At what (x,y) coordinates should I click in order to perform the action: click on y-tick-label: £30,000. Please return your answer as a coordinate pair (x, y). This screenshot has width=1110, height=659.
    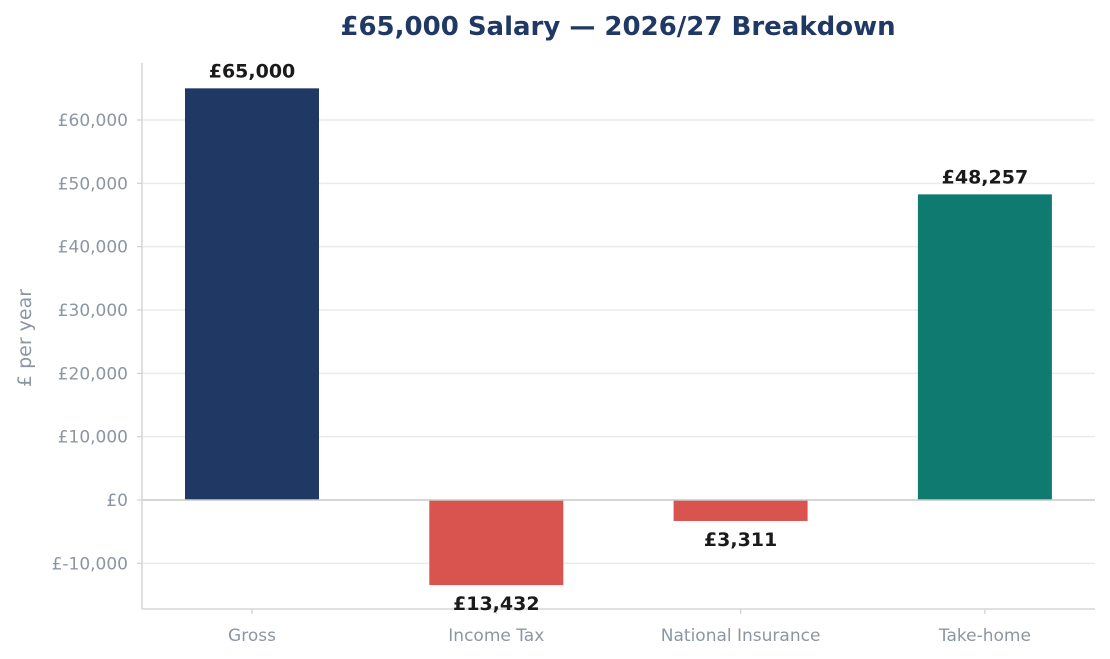
    Looking at the image, I should click on (93, 311).